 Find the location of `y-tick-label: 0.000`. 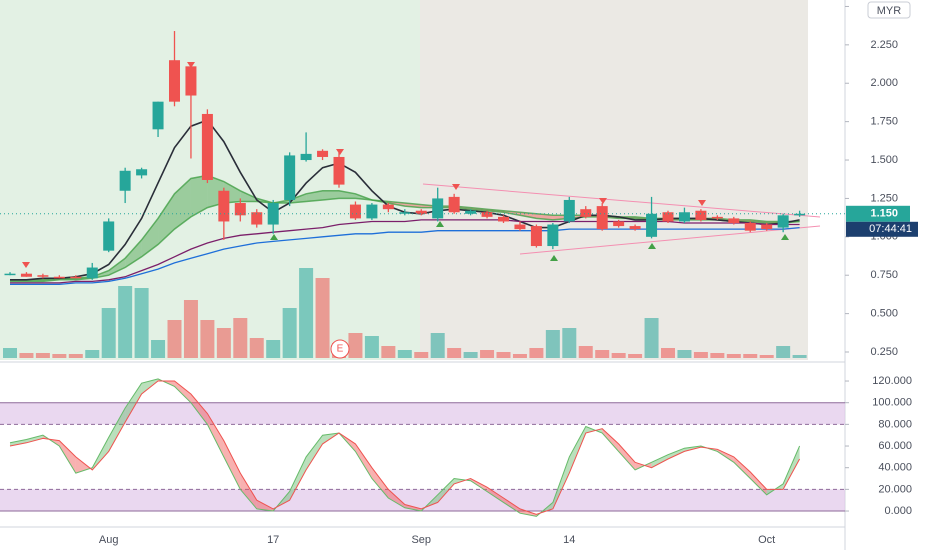

y-tick-label: 0.000 is located at coordinates (898, 511).